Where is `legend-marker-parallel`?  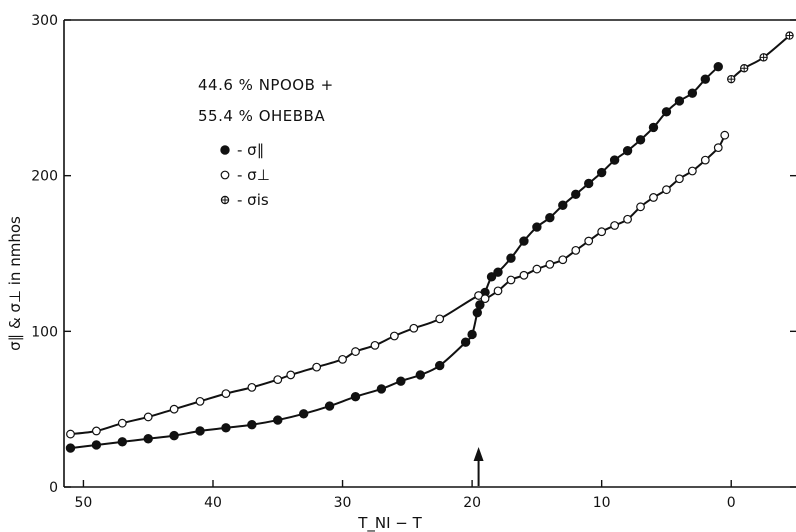
legend-marker-parallel is located at coordinates (225, 150).